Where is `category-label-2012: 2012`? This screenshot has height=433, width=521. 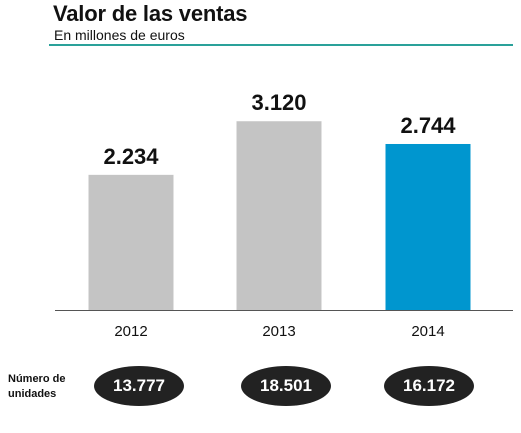 category-label-2012: 2012 is located at coordinates (130, 331).